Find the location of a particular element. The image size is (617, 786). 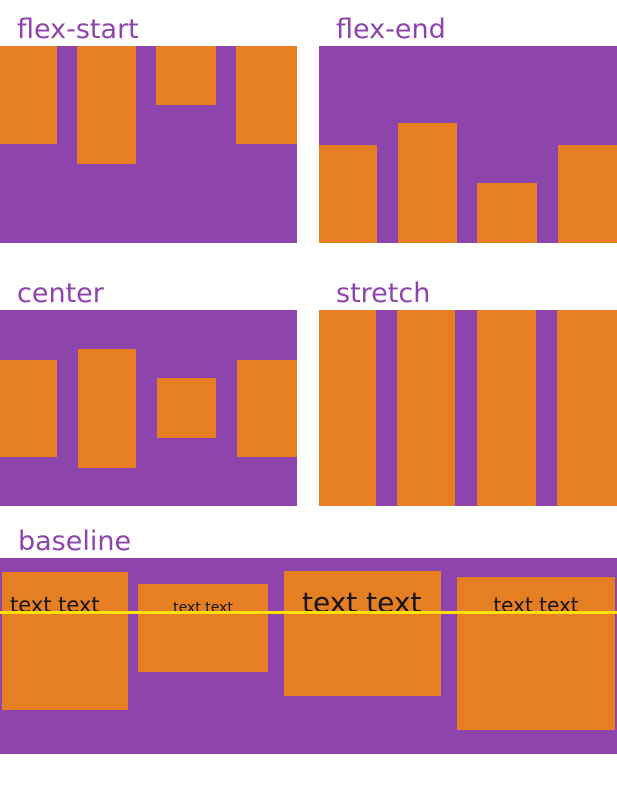

baseline-rule-line is located at coordinates (308, 612).